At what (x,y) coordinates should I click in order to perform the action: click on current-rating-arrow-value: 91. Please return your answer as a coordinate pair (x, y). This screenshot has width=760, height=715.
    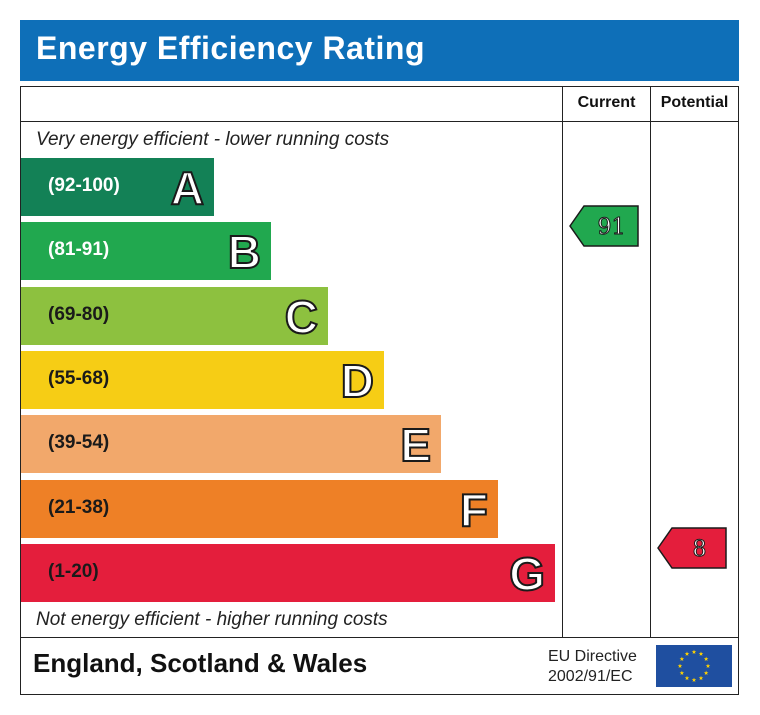
    Looking at the image, I should click on (612, 227).